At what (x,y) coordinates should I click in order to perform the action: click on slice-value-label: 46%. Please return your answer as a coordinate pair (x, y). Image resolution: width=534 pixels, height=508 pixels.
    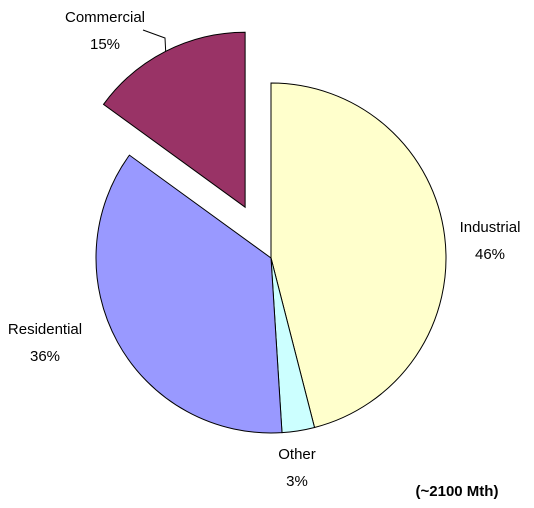
    Looking at the image, I should click on (490, 254).